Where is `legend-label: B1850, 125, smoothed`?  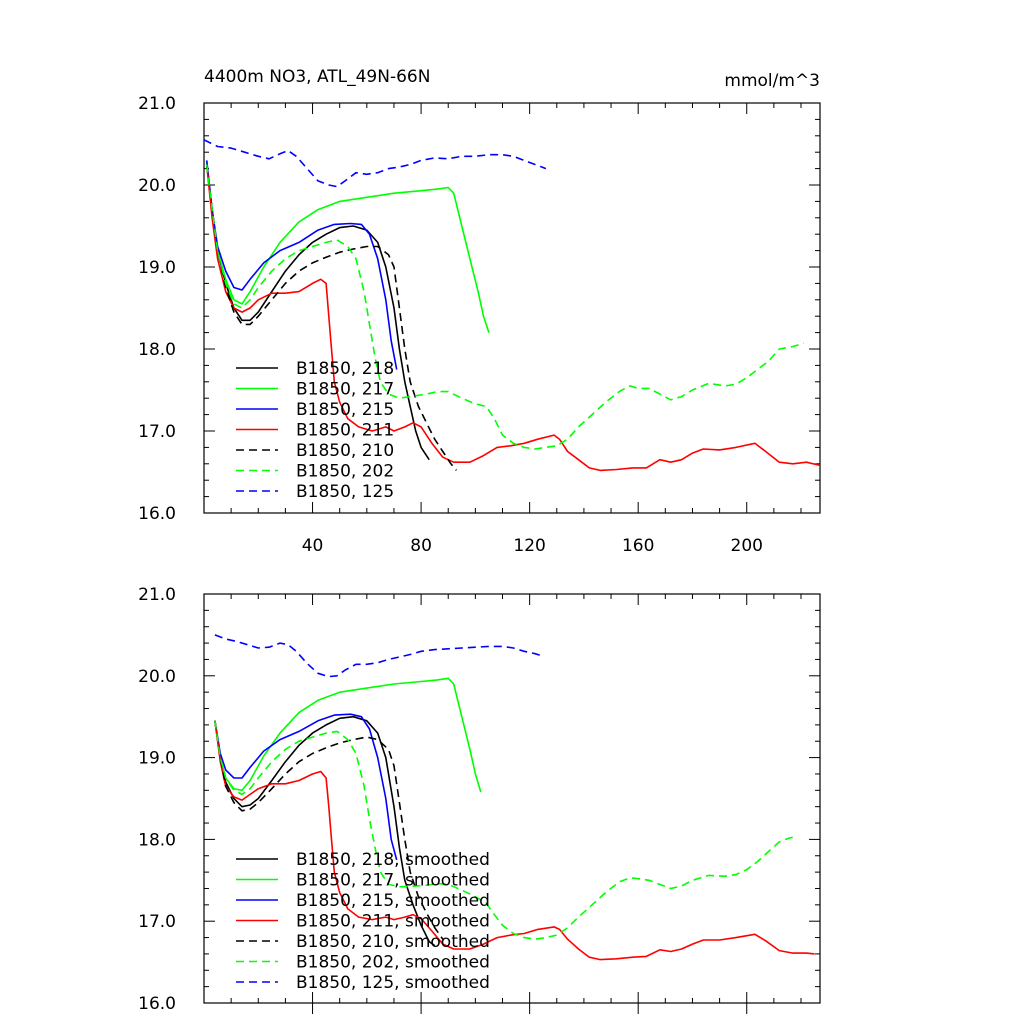 legend-label: B1850, 125, smoothed is located at coordinates (393, 983).